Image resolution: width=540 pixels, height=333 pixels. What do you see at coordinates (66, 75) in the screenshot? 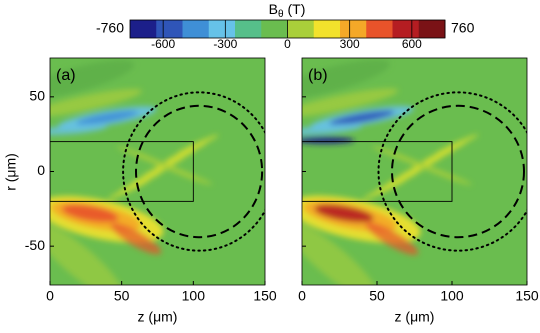
I see `panel-label: (a)` at bounding box center [66, 75].